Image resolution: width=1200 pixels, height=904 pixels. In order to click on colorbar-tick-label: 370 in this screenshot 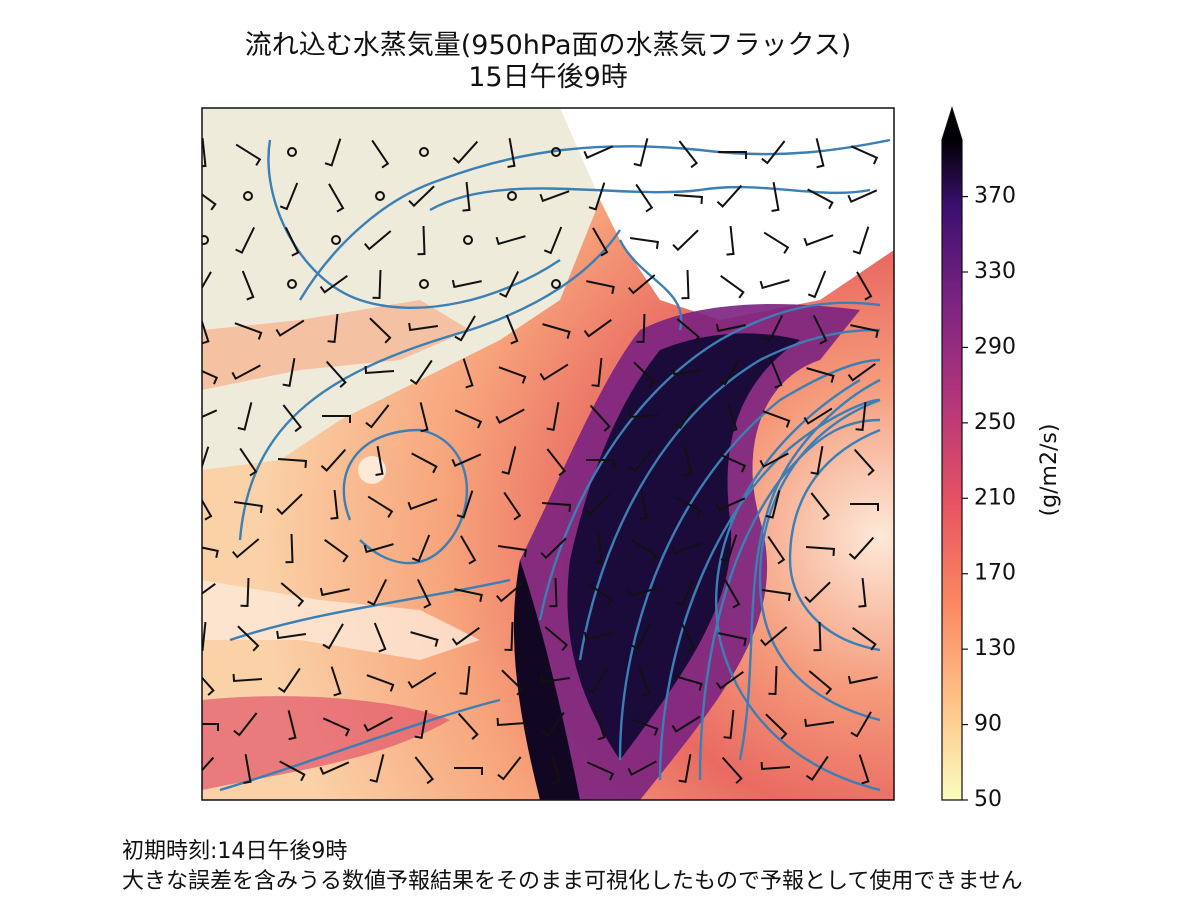, I will do `click(995, 196)`.